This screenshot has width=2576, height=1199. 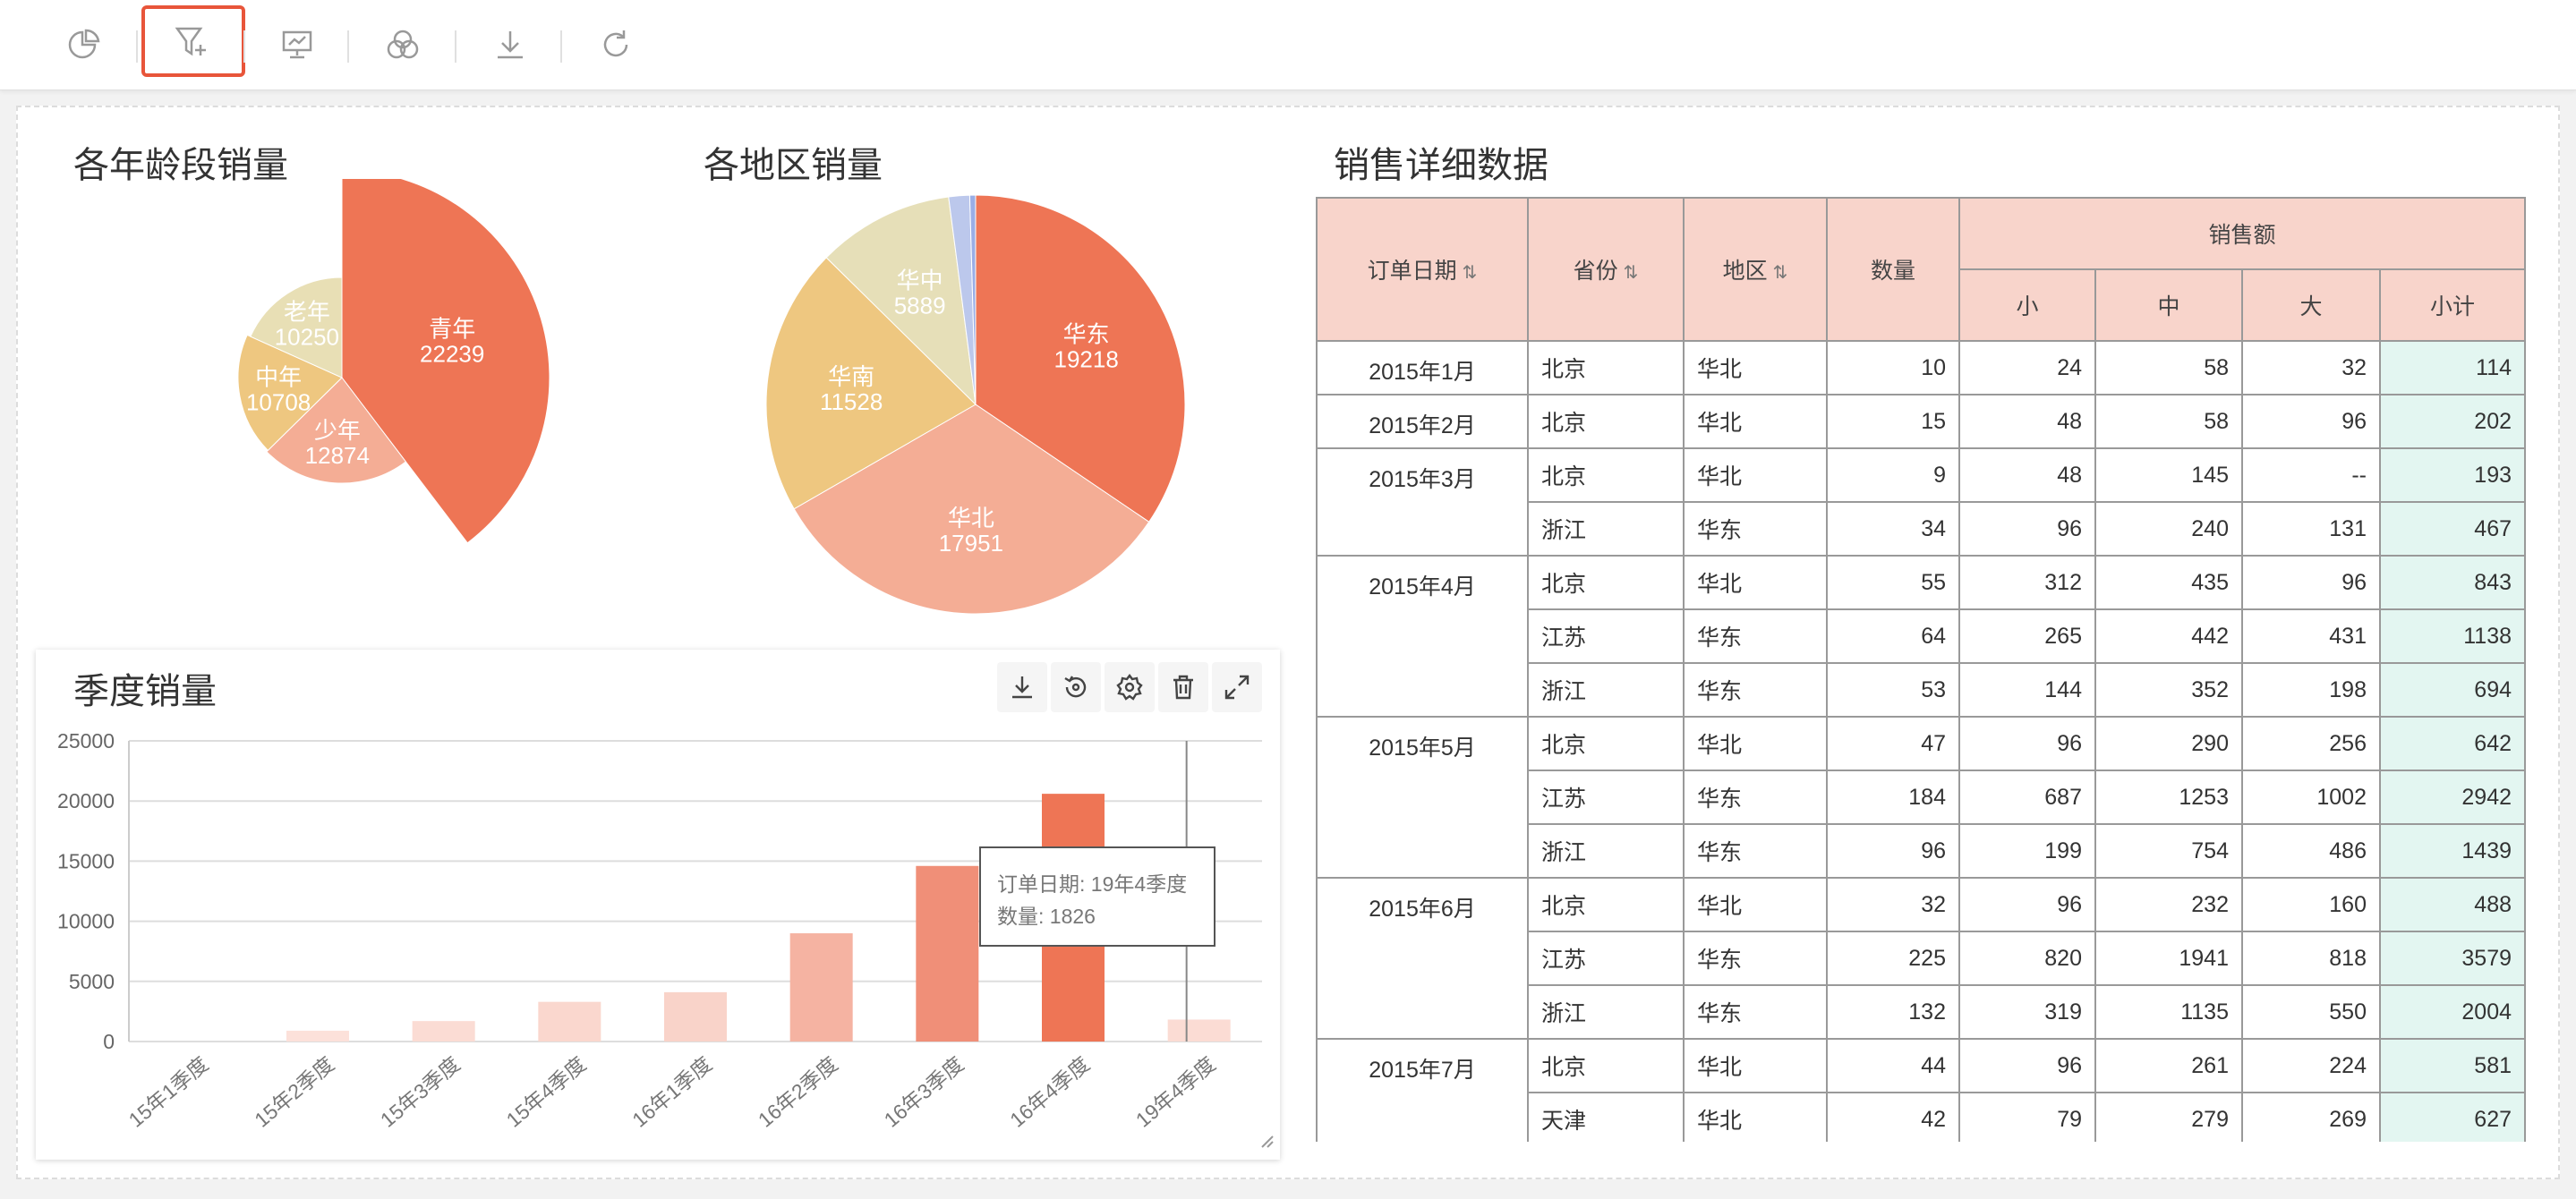 I want to click on cell-subtotal: 114, so click(x=2452, y=367).